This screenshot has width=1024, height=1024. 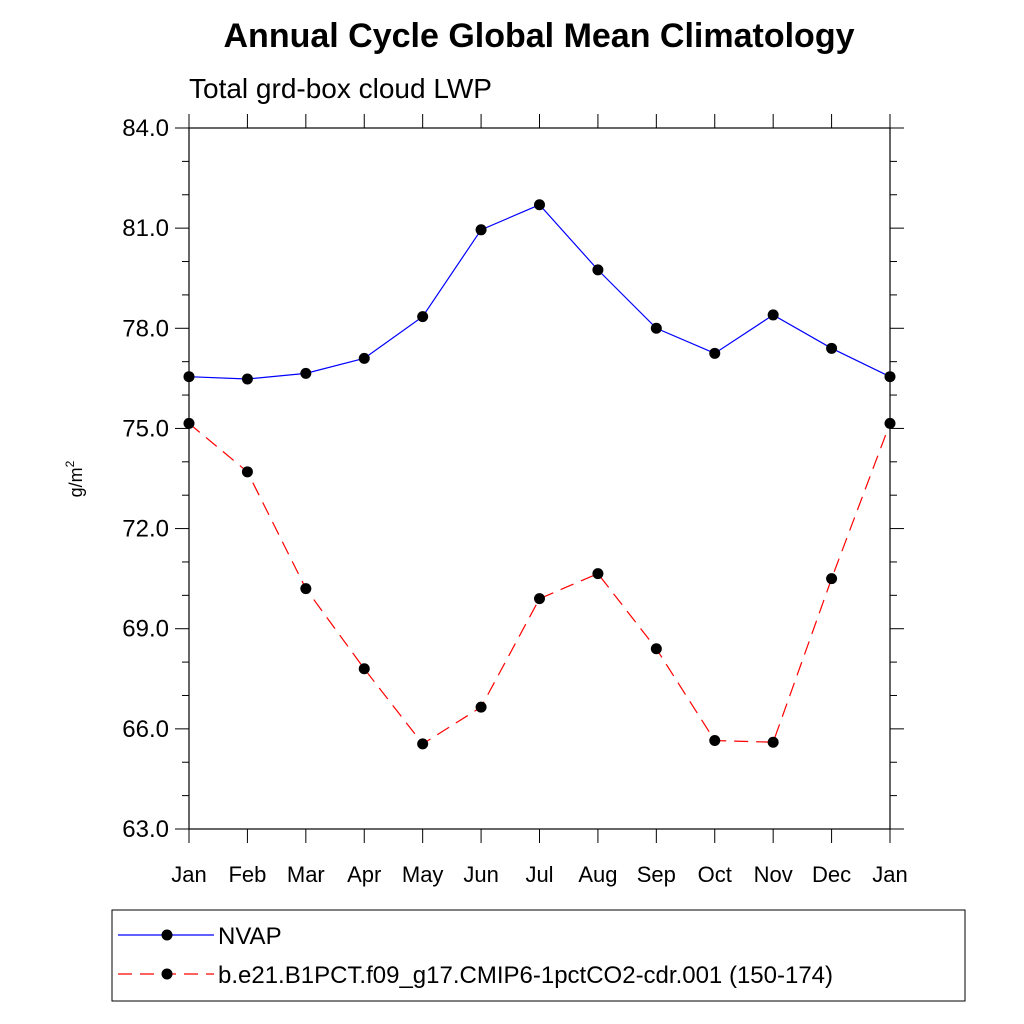 What do you see at coordinates (145, 428) in the screenshot?
I see `y-tick-label: 75.0` at bounding box center [145, 428].